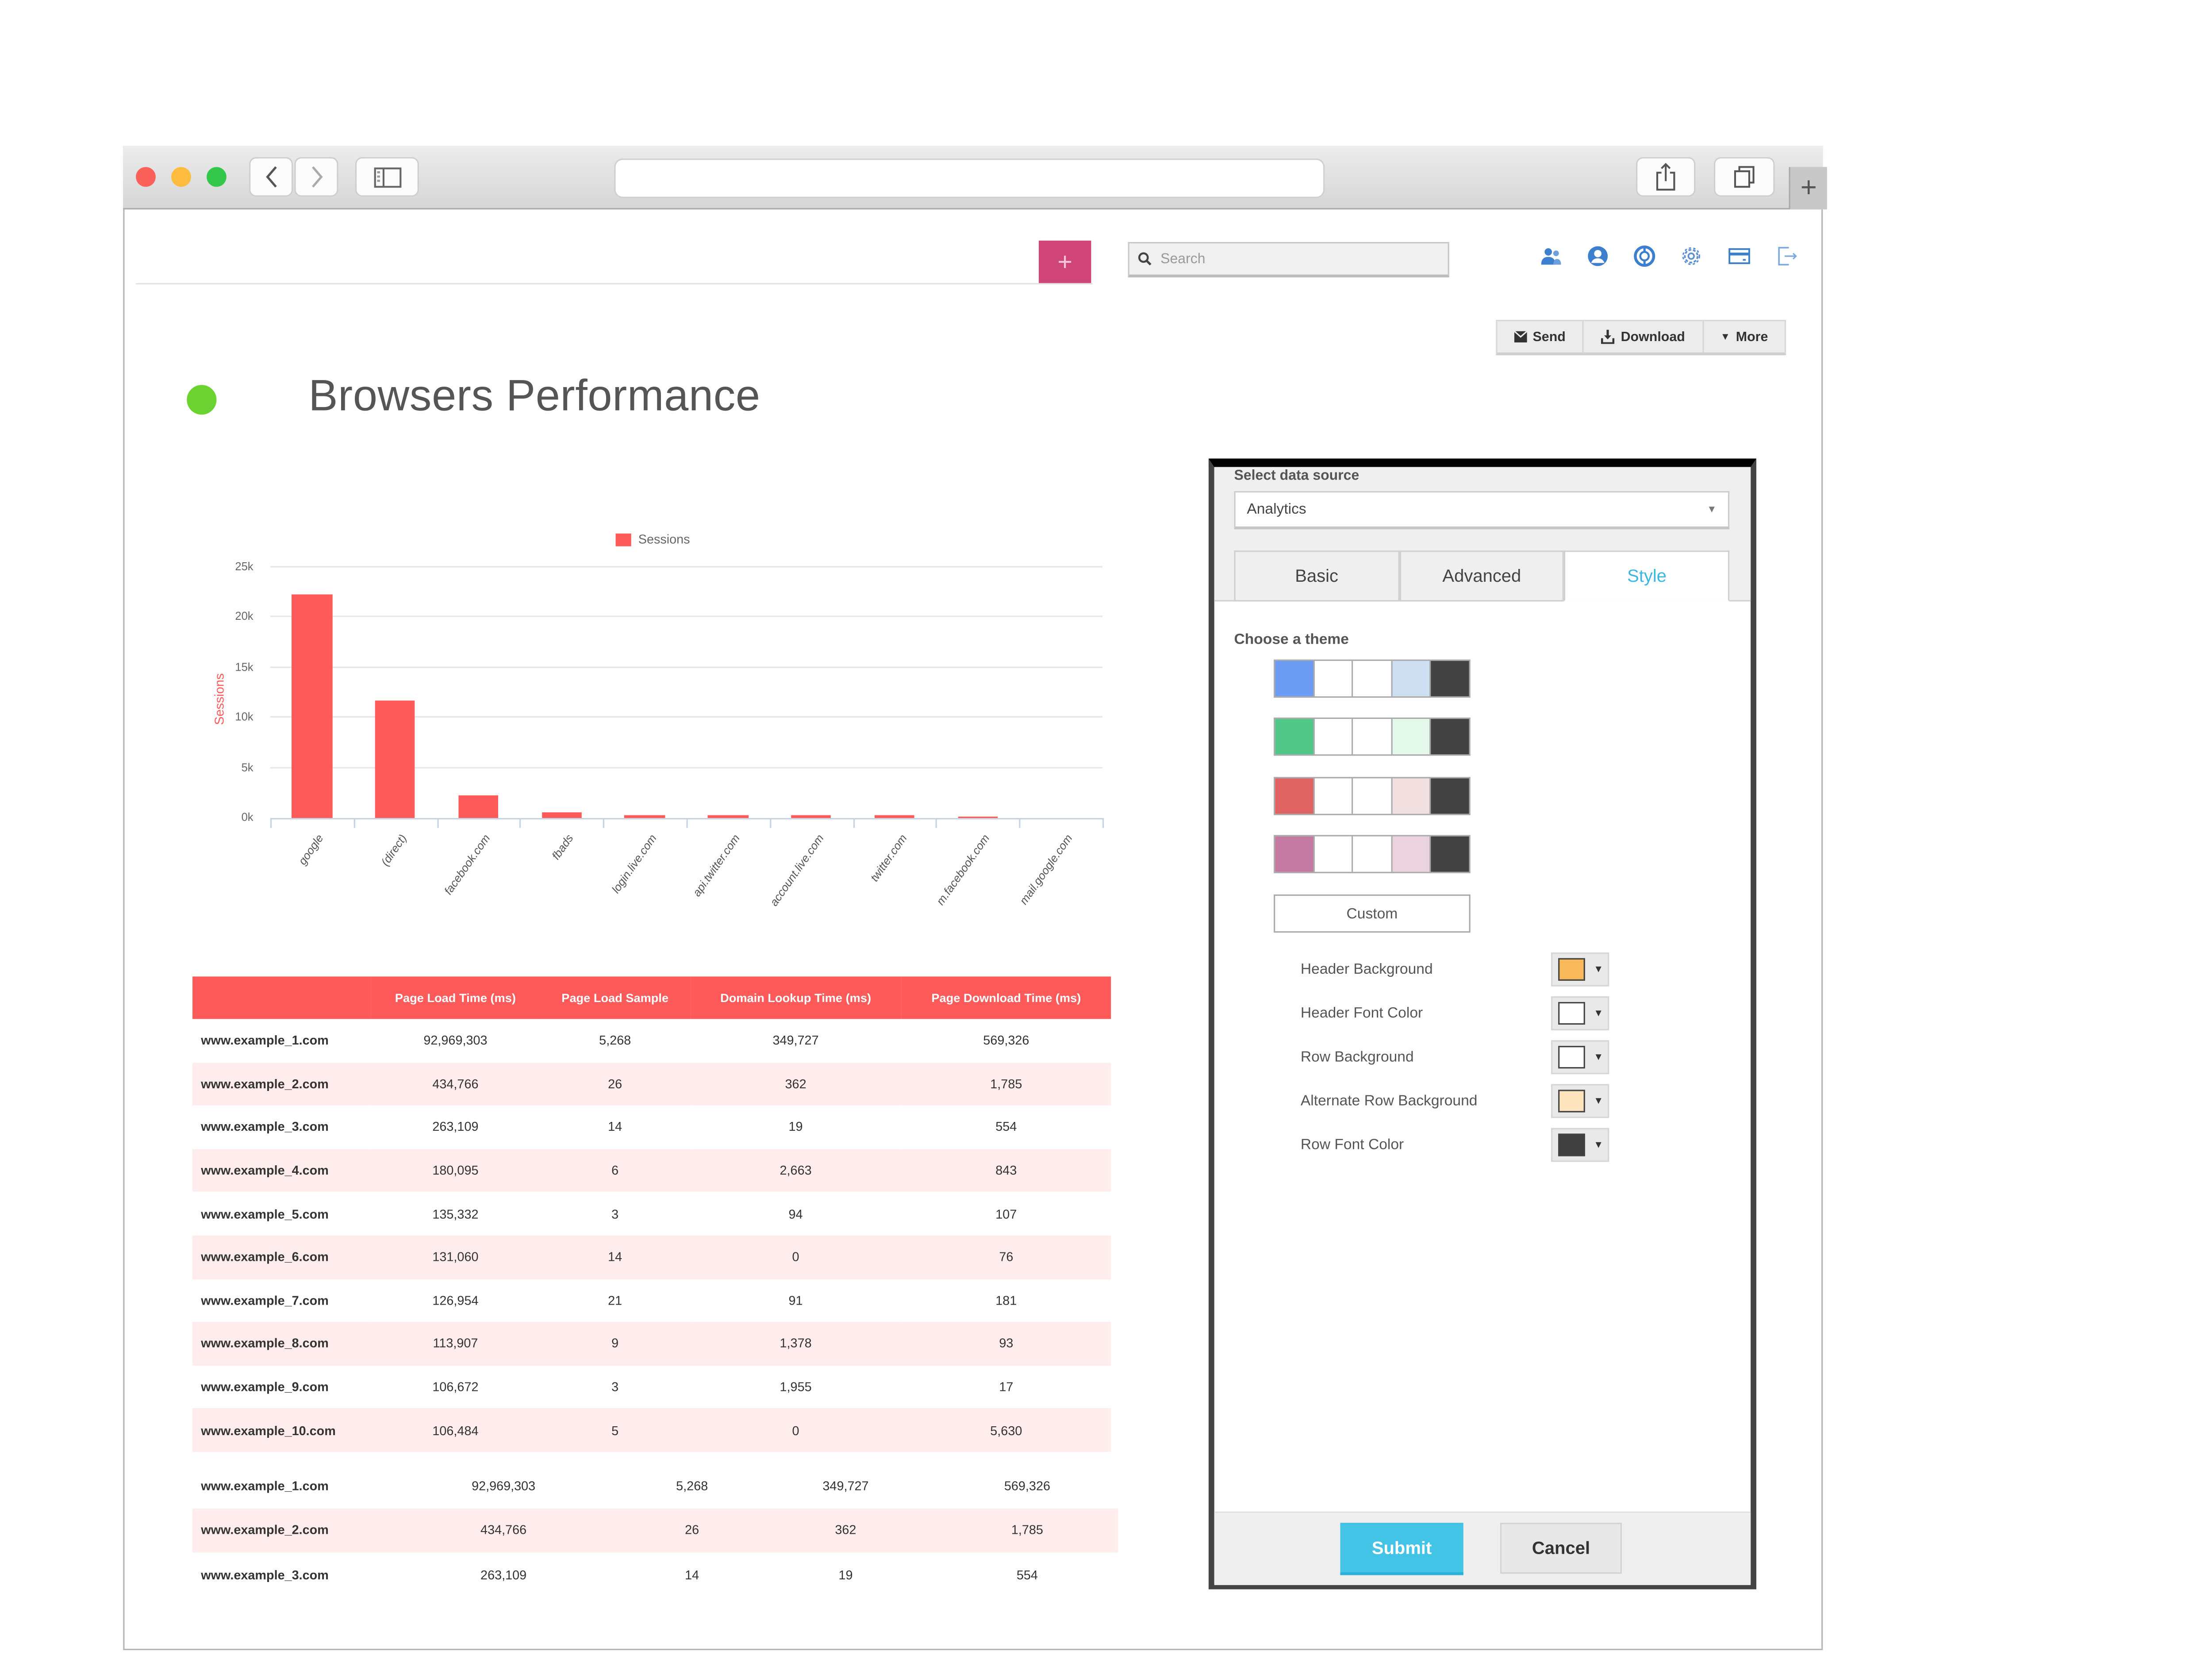 The image size is (2212, 1659). Describe the element at coordinates (1006, 1344) in the screenshot. I see `table-cell: 93` at that location.